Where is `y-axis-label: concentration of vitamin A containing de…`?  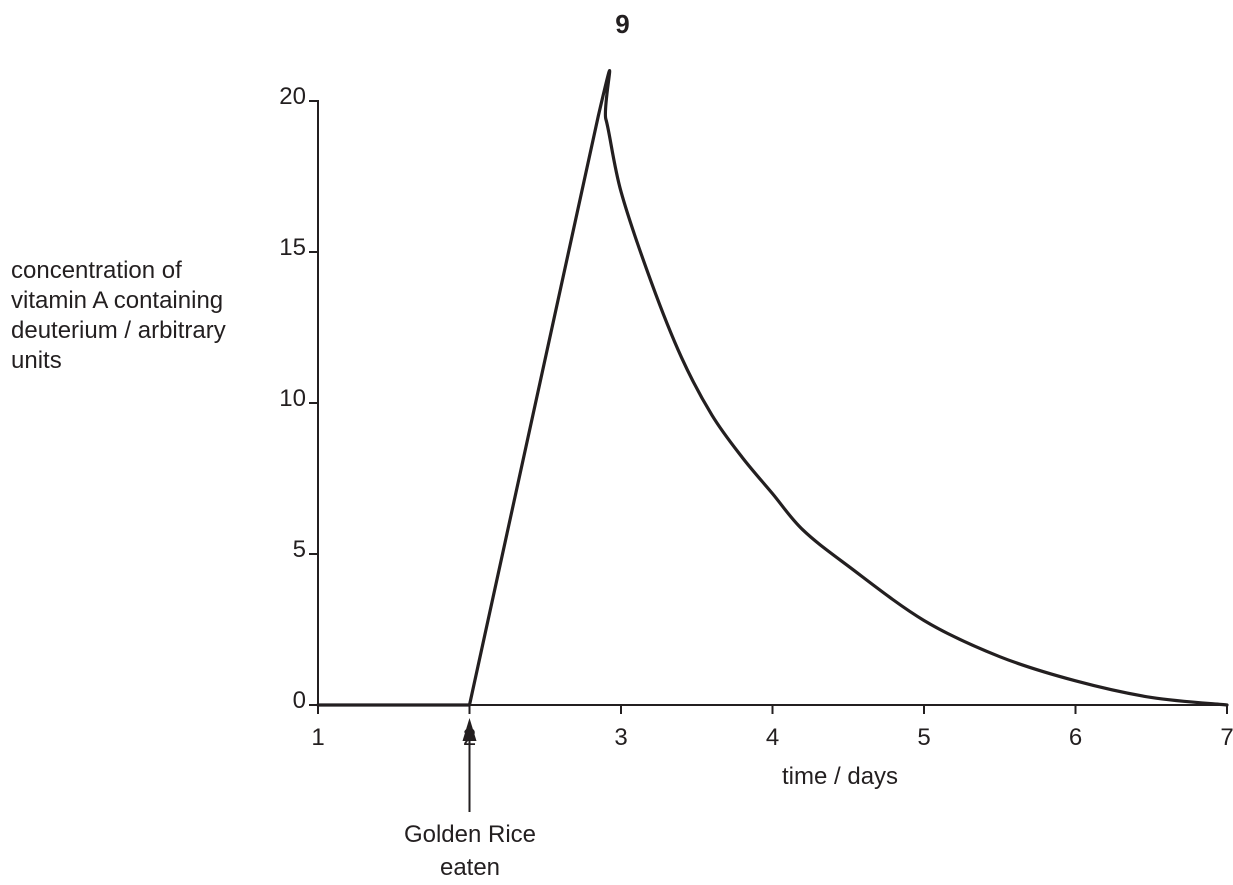
y-axis-label: concentration of vitamin A containing de… is located at coordinates (118, 316).